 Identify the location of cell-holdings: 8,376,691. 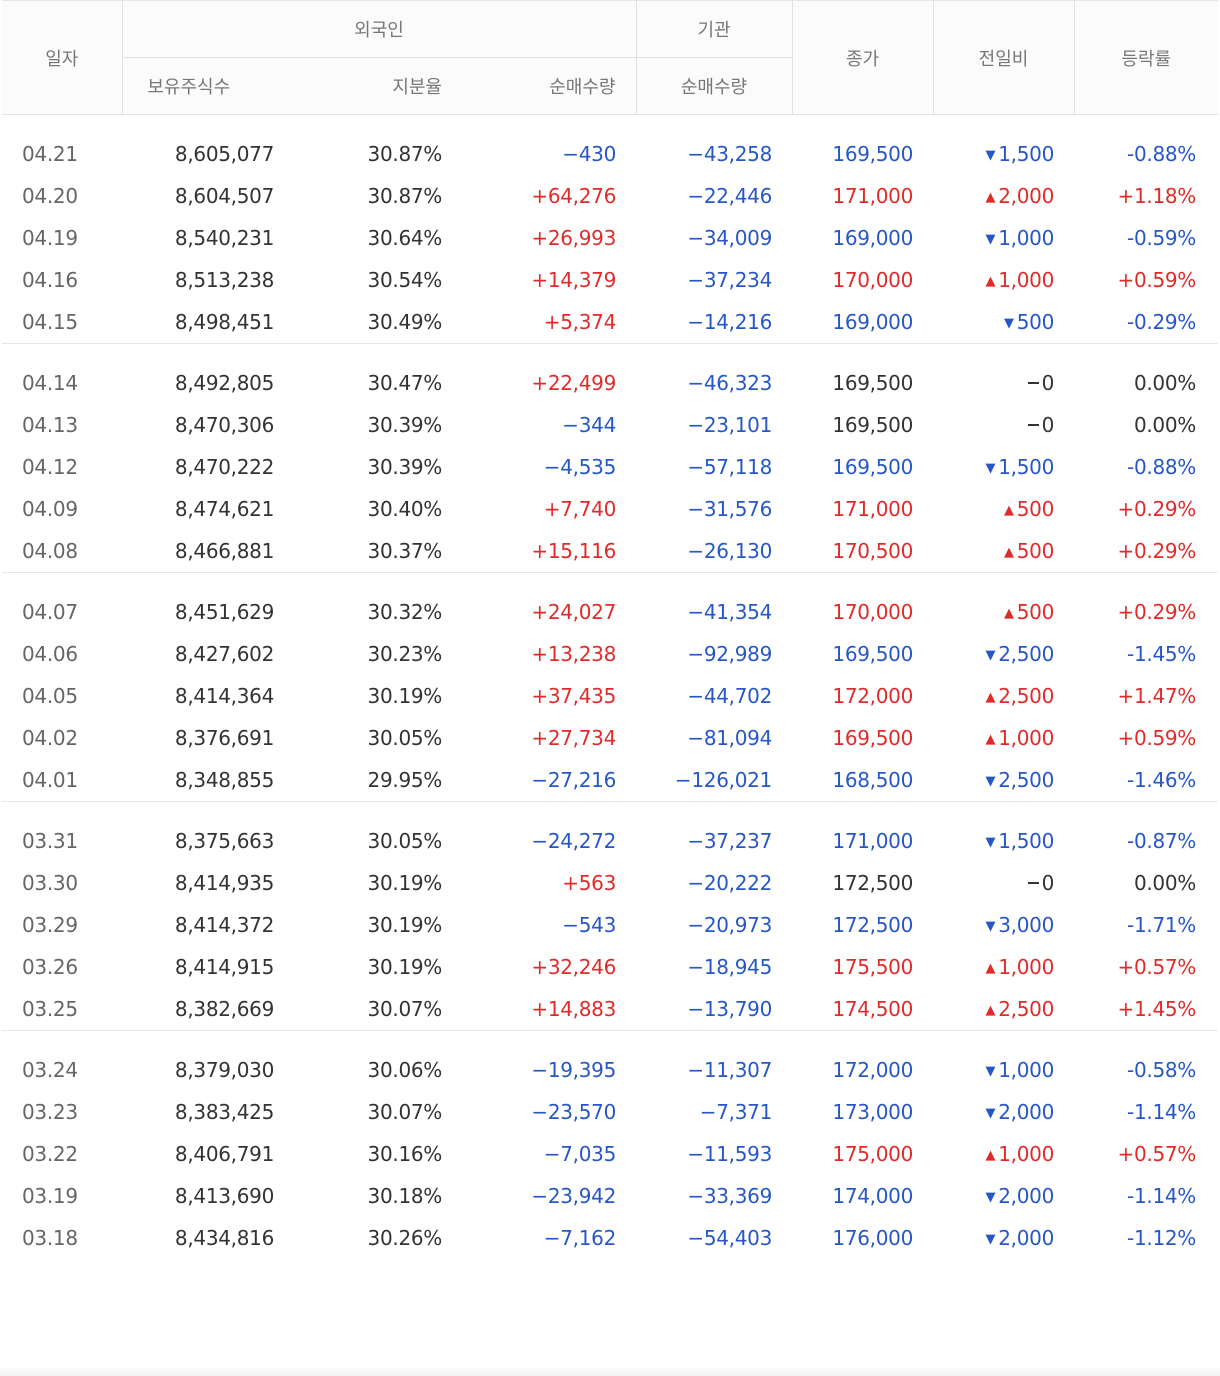
(224, 738).